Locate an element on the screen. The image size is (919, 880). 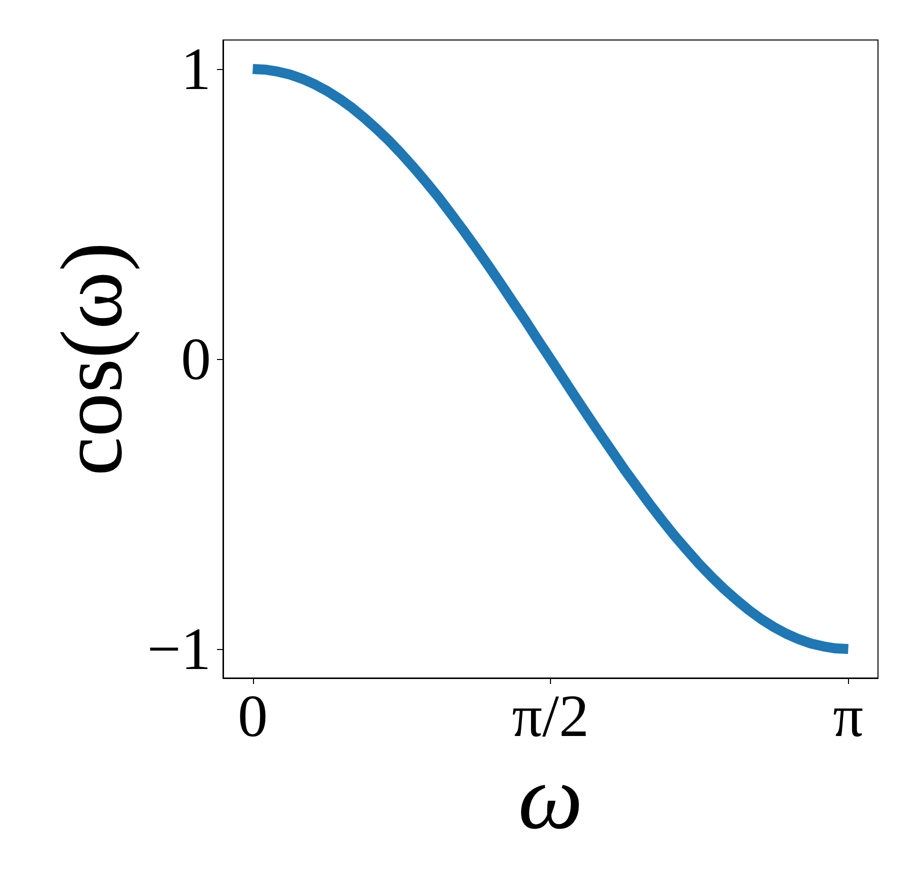
y-tick-label: 1 is located at coordinates (196, 69).